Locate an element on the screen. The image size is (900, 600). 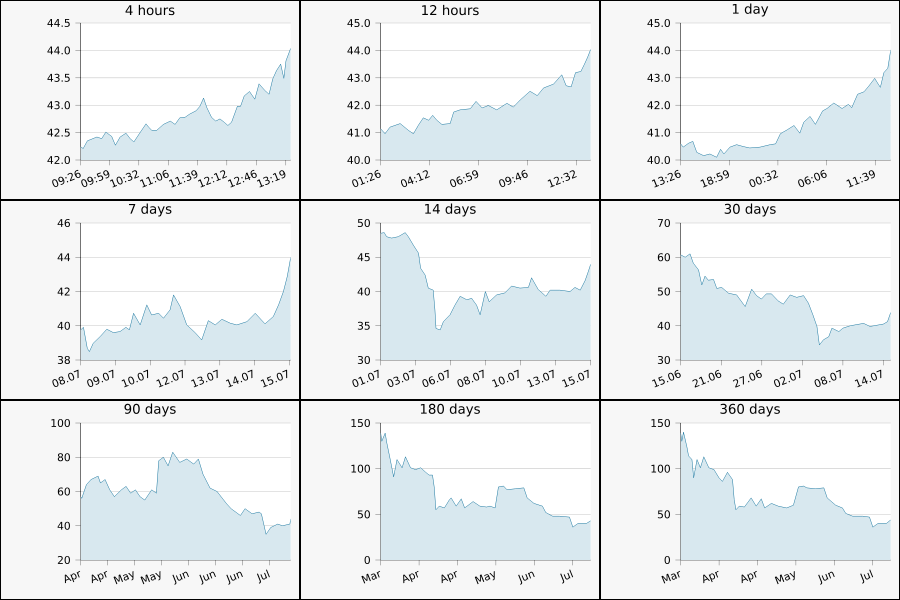
x-tick-label: 12:32 is located at coordinates (562, 179).